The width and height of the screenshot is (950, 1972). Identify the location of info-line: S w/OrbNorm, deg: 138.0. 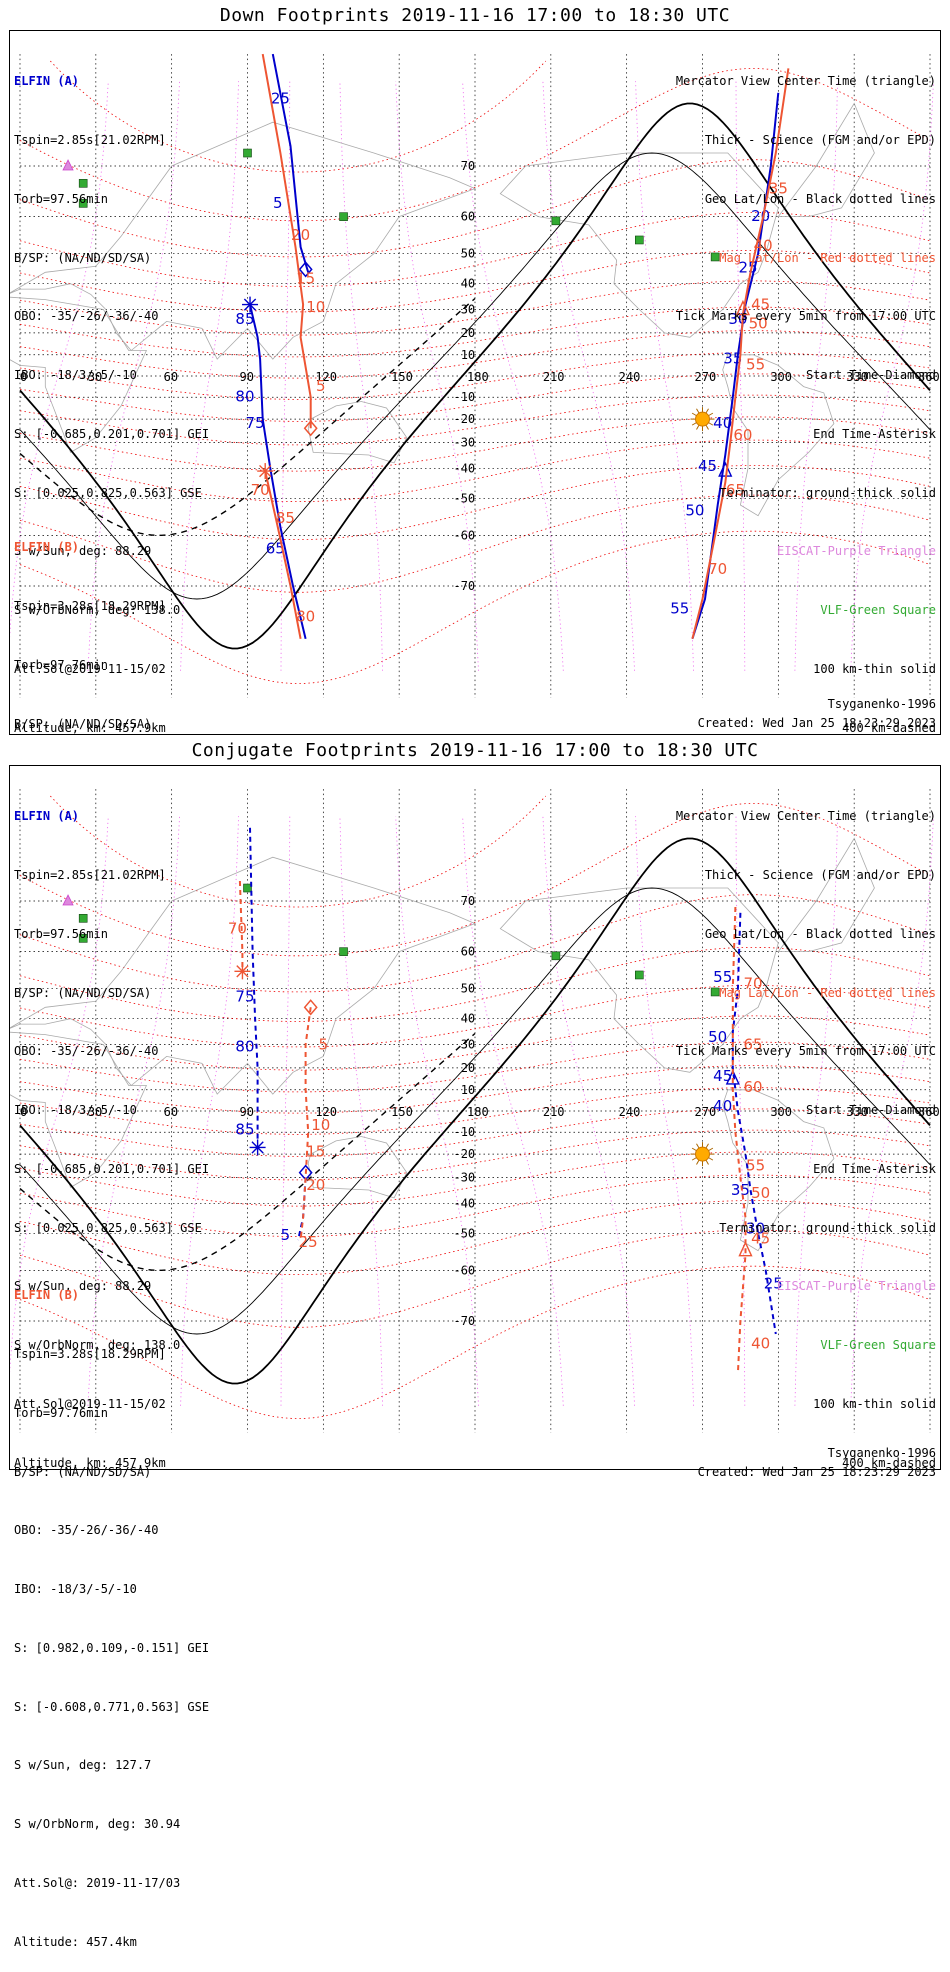
(97, 1345).